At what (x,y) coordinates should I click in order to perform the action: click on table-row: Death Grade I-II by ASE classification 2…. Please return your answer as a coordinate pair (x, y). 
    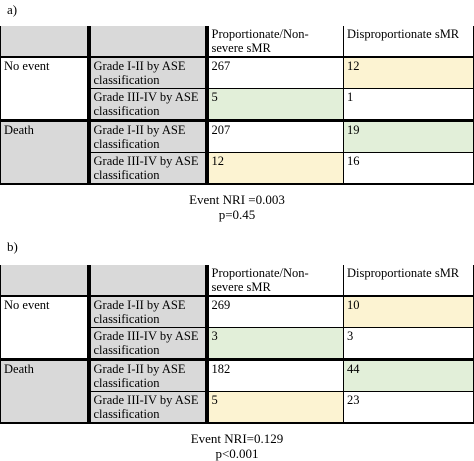
    Looking at the image, I should click on (237, 136).